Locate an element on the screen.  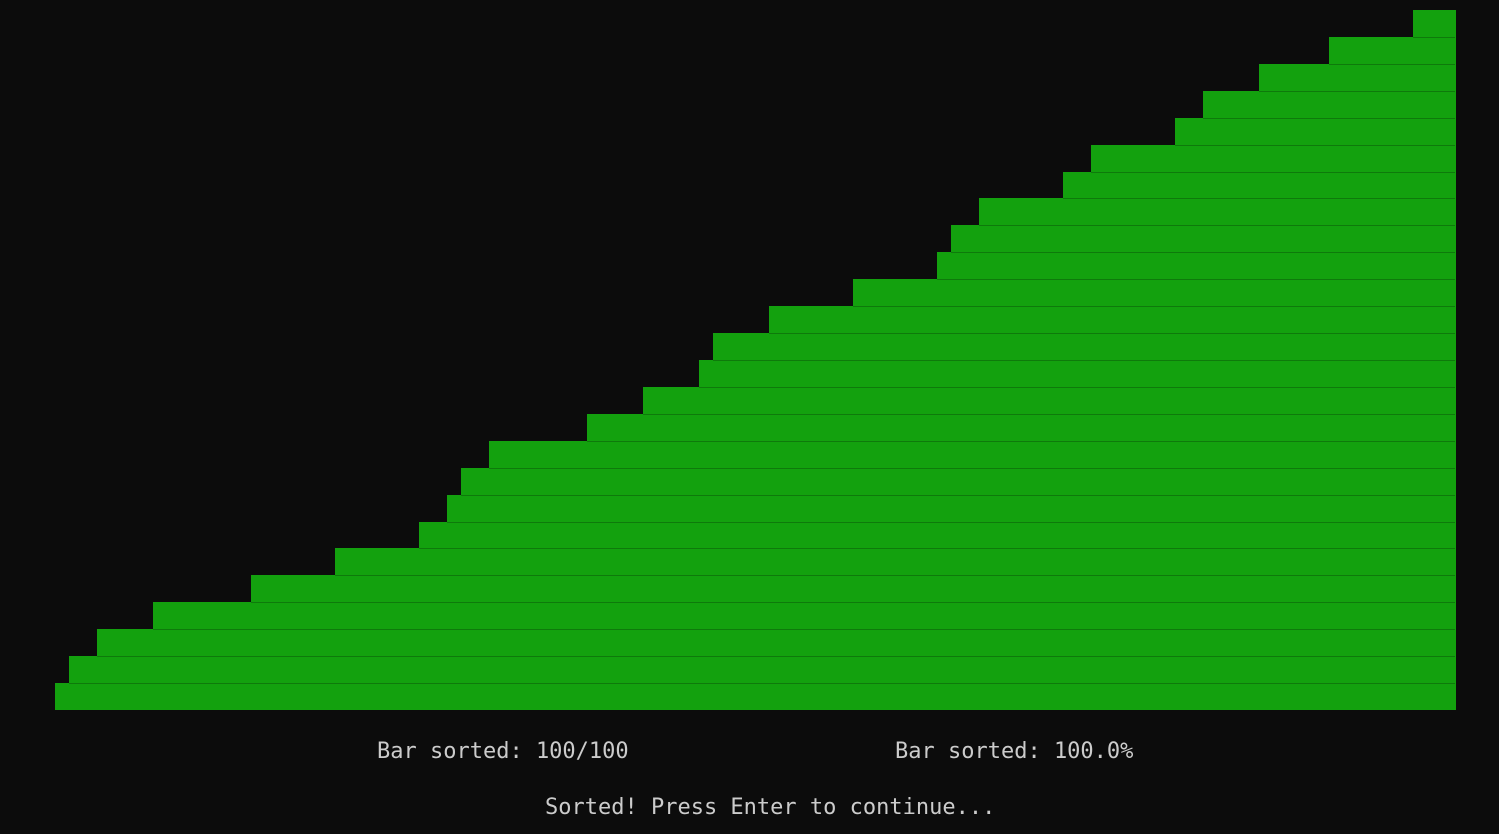
bar-percent-status: Bar sorted: 100.0% is located at coordinates (1014, 752).